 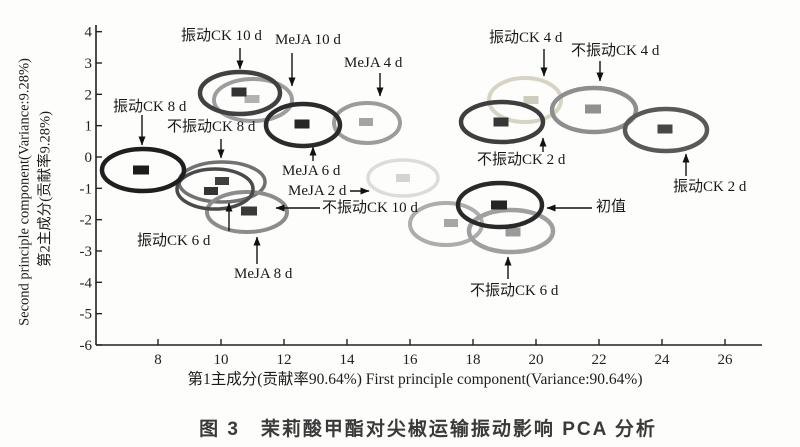 I want to click on marker-vck-2d, so click(x=665, y=129).